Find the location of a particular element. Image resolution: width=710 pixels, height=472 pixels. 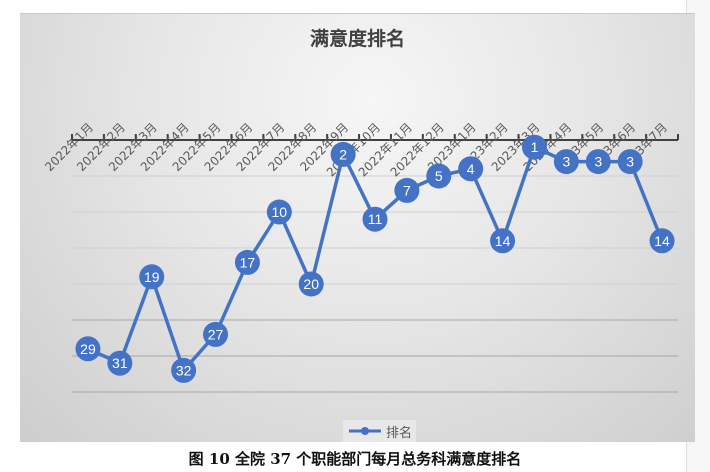

data-point: 1 is located at coordinates (534, 147).